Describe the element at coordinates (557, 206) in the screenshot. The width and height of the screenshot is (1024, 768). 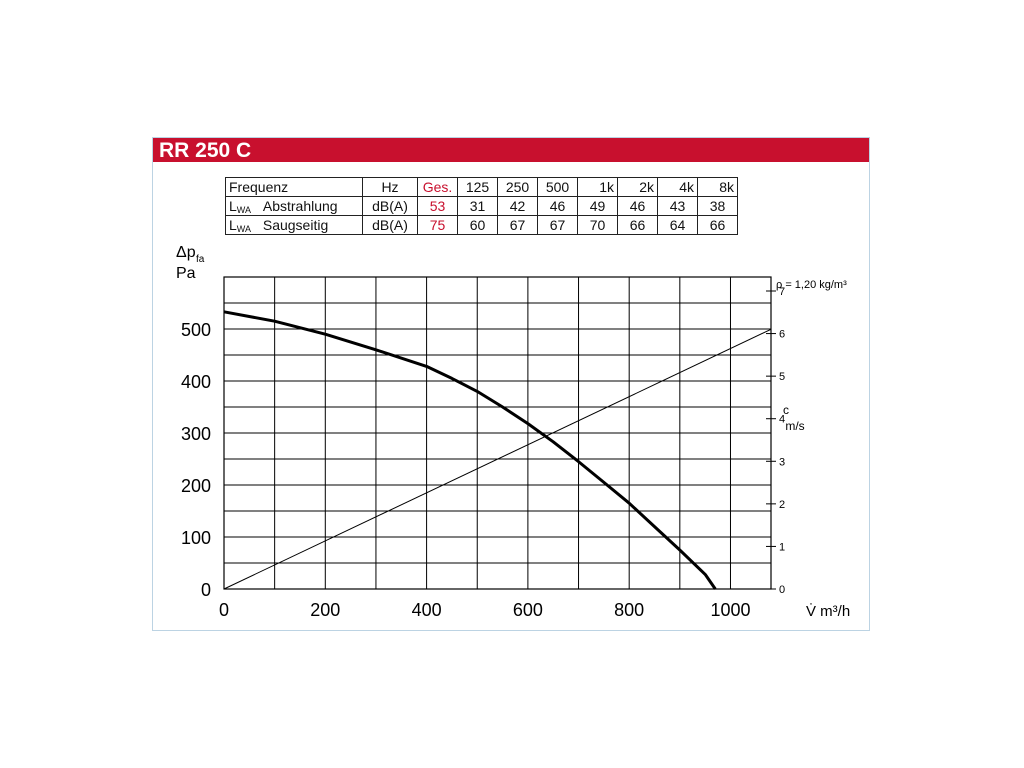
I see `table-cell: 46` at that location.